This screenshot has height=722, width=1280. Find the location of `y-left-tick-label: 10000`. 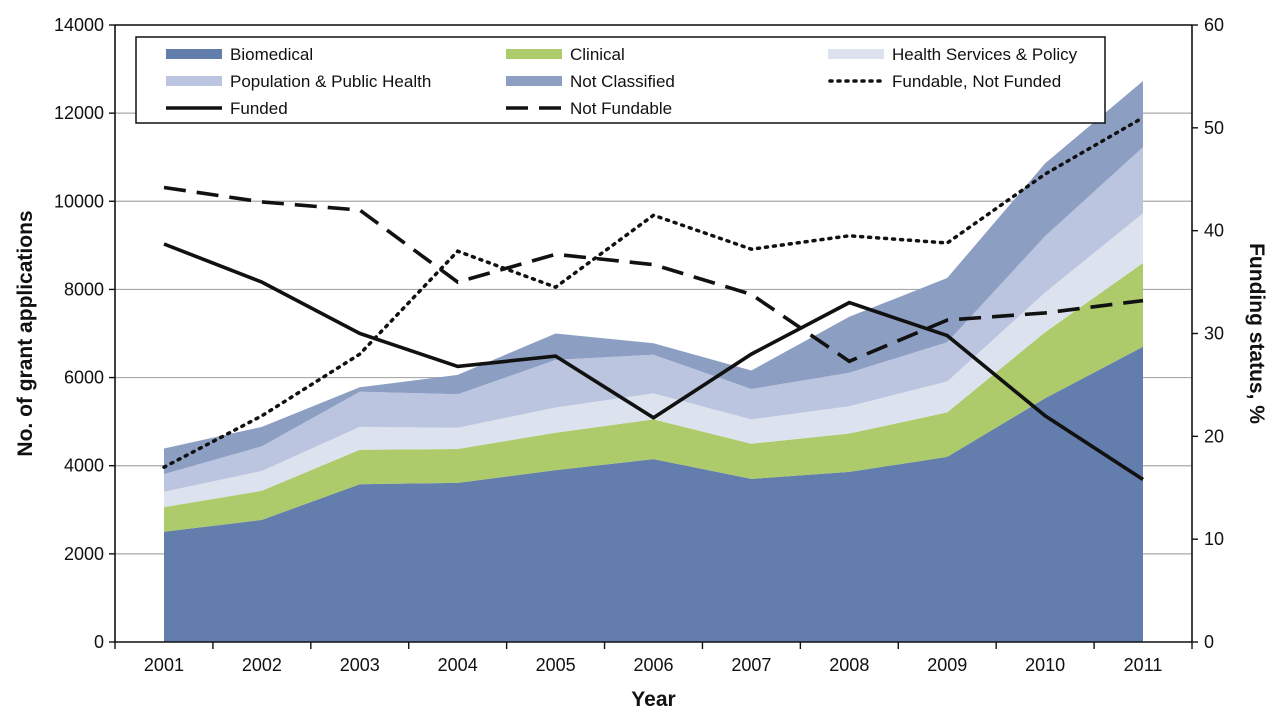

y-left-tick-label: 10000 is located at coordinates (79, 201).